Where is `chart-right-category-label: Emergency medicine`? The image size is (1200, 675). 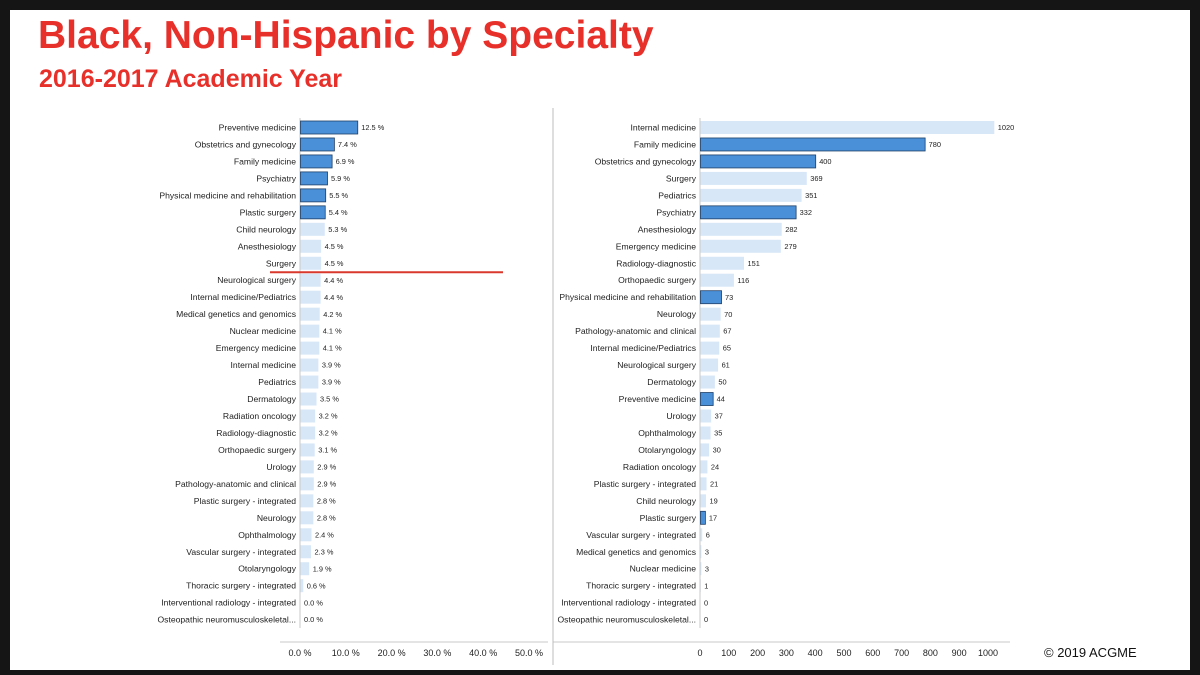
chart-right-category-label: Emergency medicine is located at coordinates (656, 246).